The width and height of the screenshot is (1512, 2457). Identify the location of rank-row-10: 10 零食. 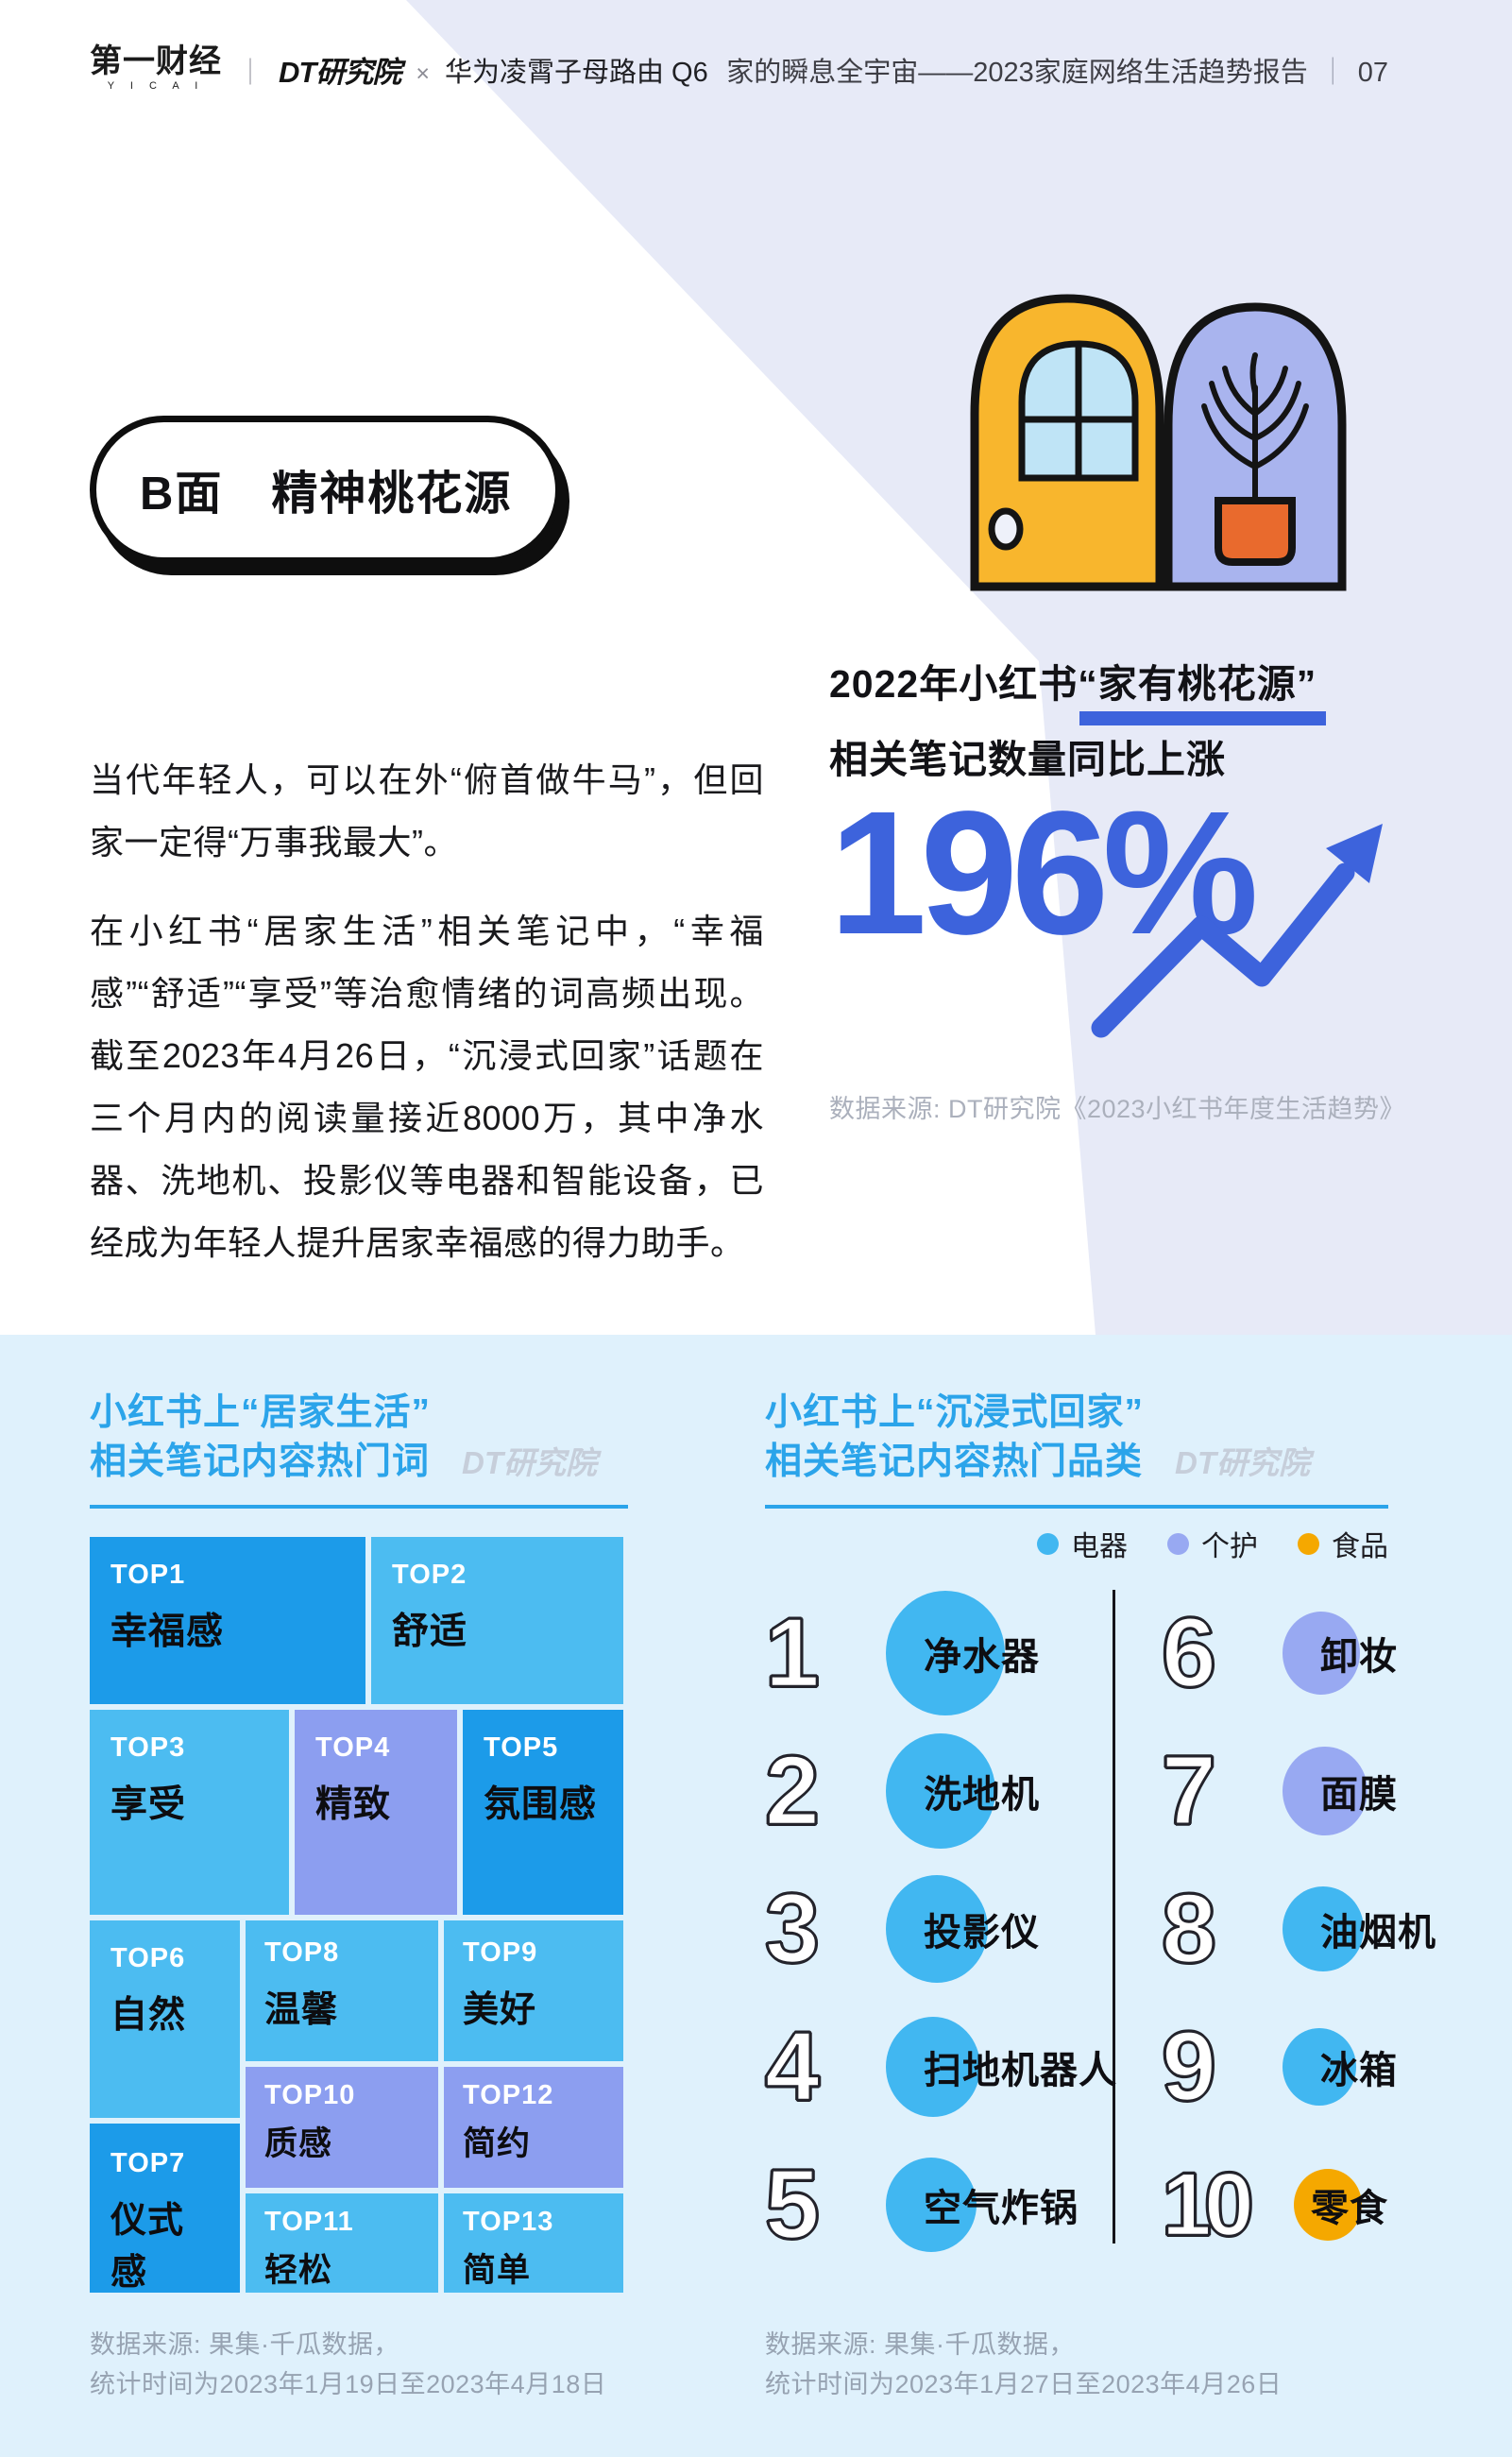
(1274, 2205).